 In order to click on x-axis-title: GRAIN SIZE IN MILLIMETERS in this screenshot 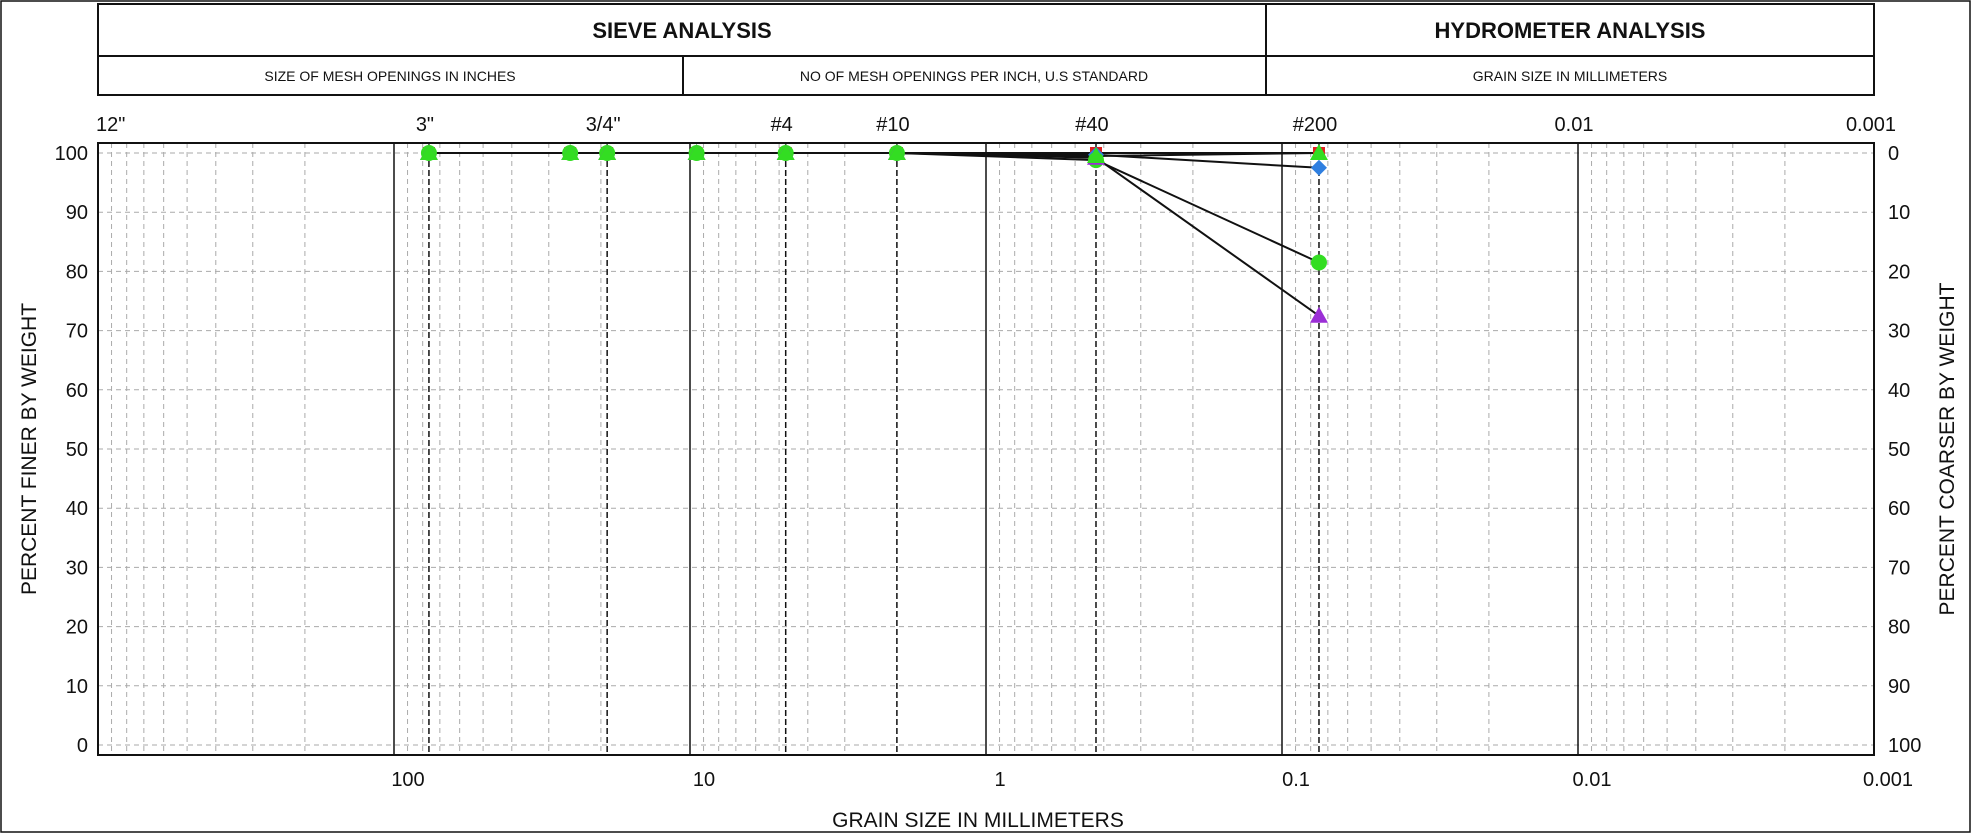, I will do `click(978, 820)`.